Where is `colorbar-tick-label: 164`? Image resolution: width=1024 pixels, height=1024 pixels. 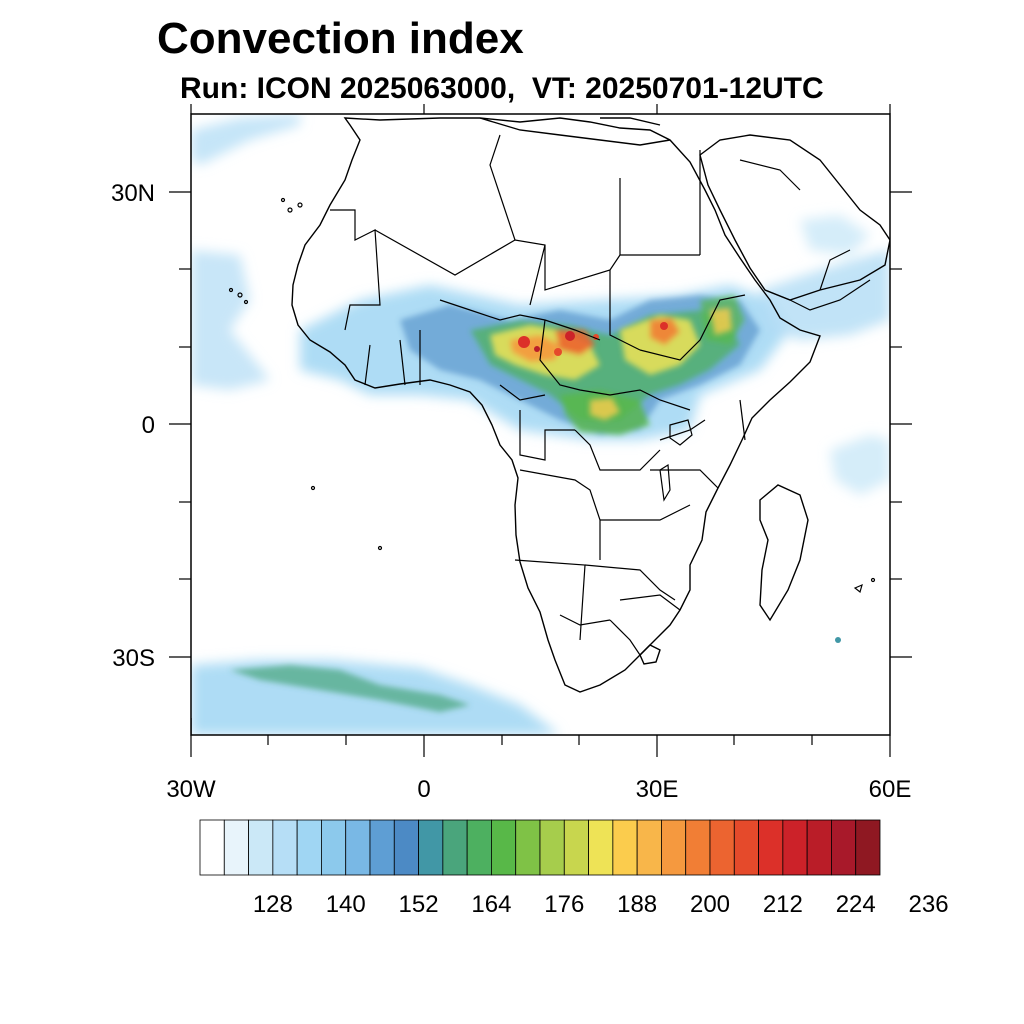 colorbar-tick-label: 164 is located at coordinates (491, 904).